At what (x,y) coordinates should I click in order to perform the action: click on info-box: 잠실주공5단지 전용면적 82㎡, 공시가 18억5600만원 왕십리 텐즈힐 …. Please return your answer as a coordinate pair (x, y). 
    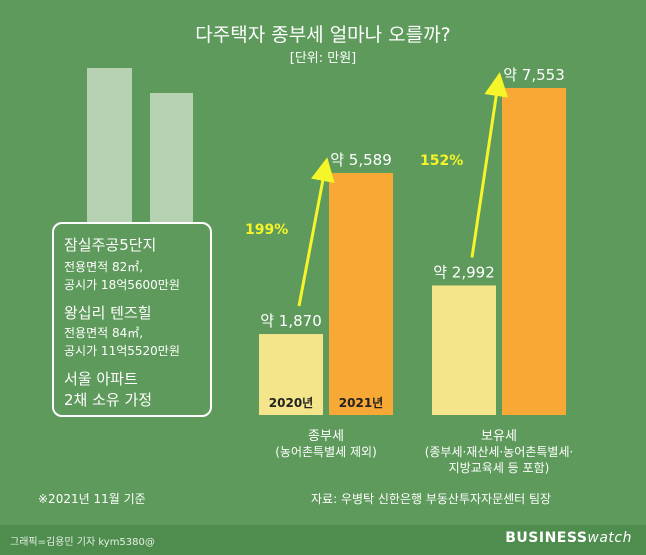
    Looking at the image, I should click on (132, 319).